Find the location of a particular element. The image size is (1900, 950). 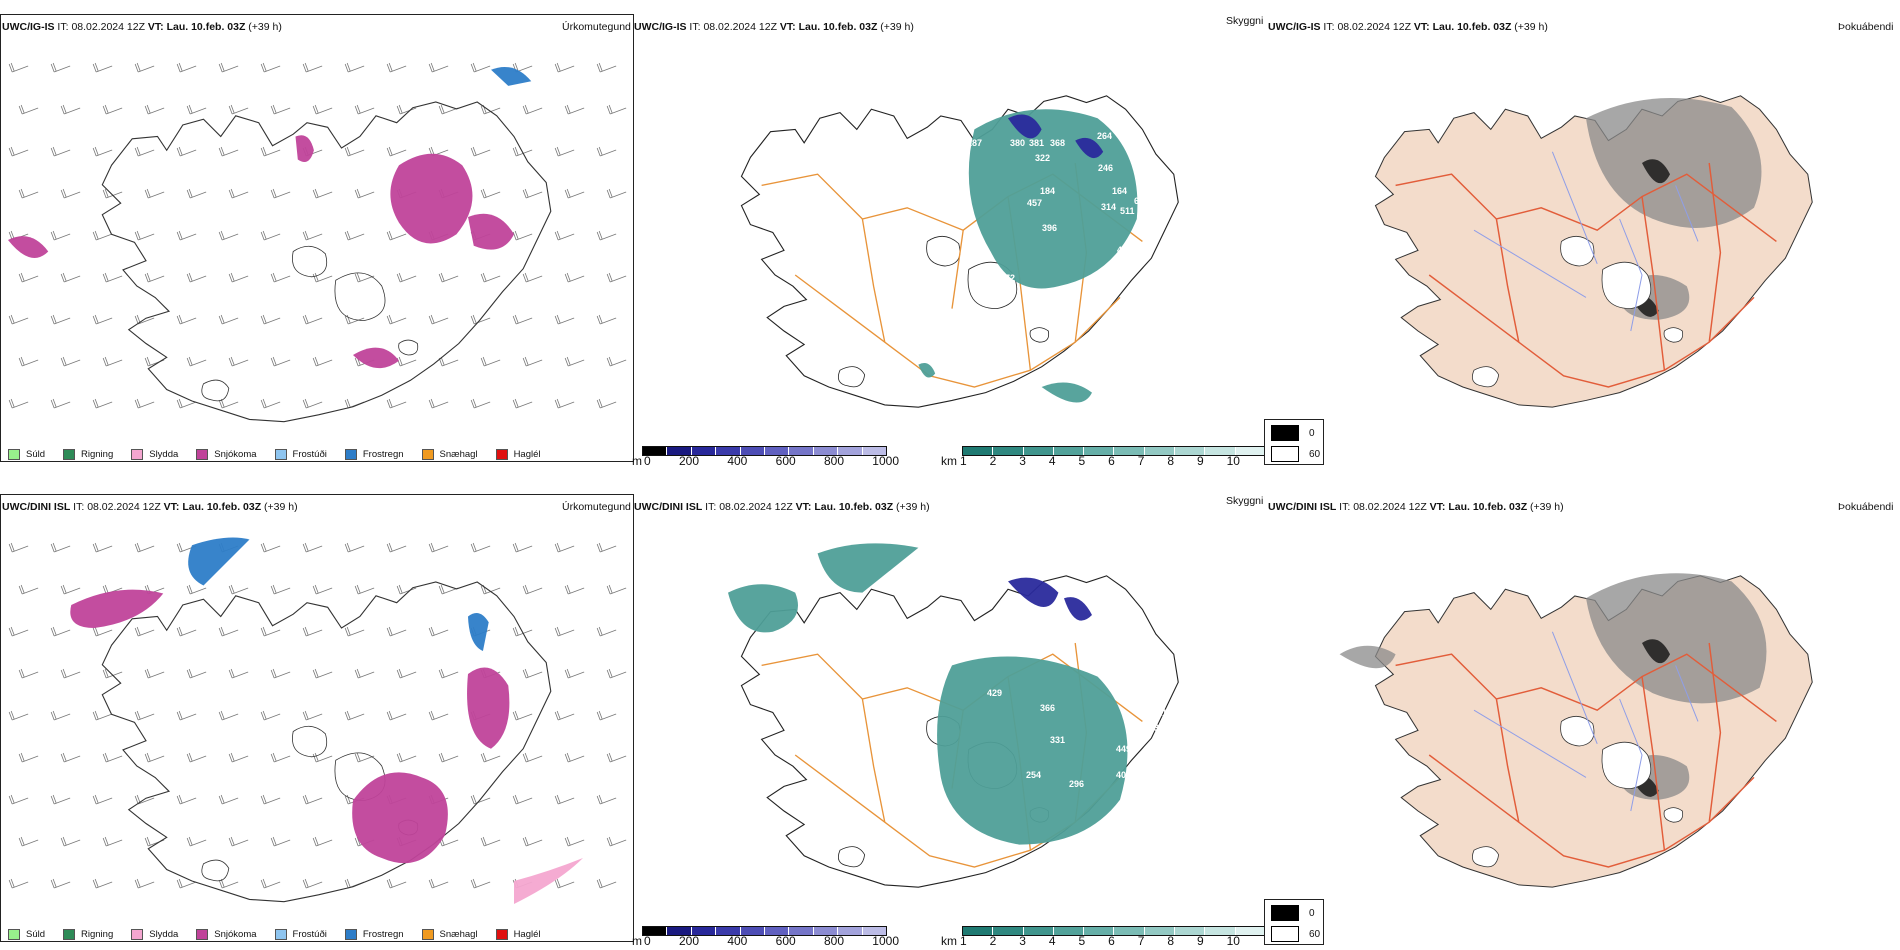

visibility-title: Skyggni is located at coordinates (1245, 501).